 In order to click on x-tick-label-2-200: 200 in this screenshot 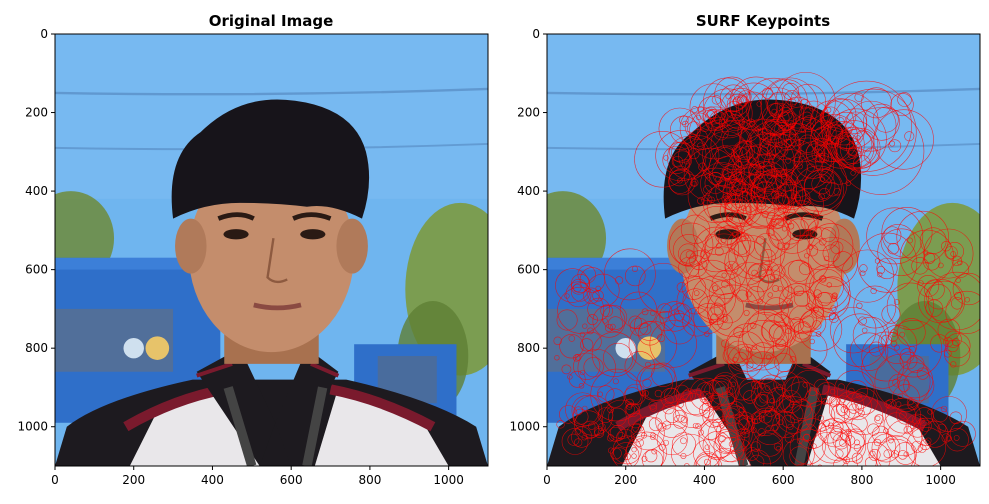, I will do `click(625, 480)`.